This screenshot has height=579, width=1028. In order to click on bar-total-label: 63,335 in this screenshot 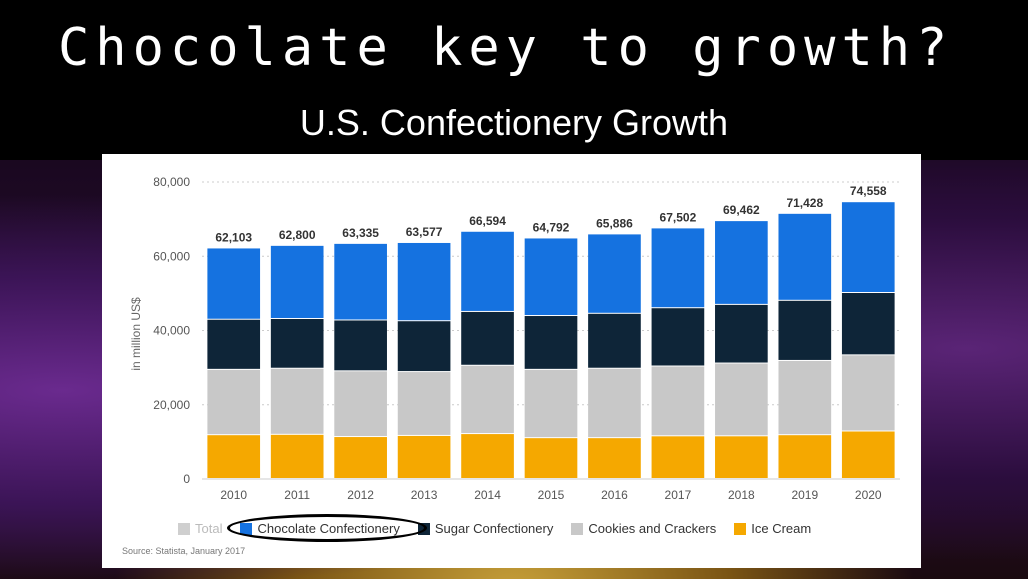, I will do `click(360, 233)`.